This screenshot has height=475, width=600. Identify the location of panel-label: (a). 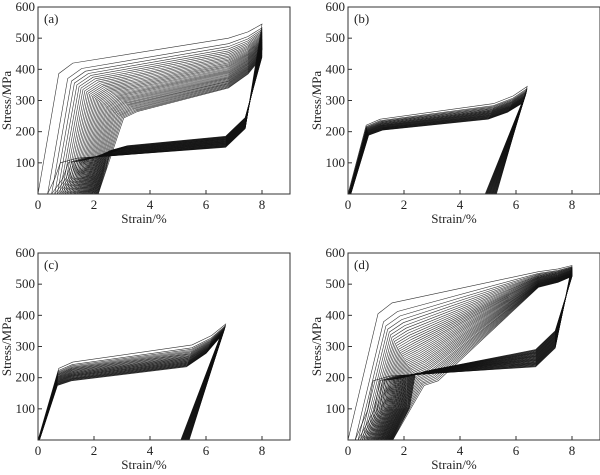
(51, 18).